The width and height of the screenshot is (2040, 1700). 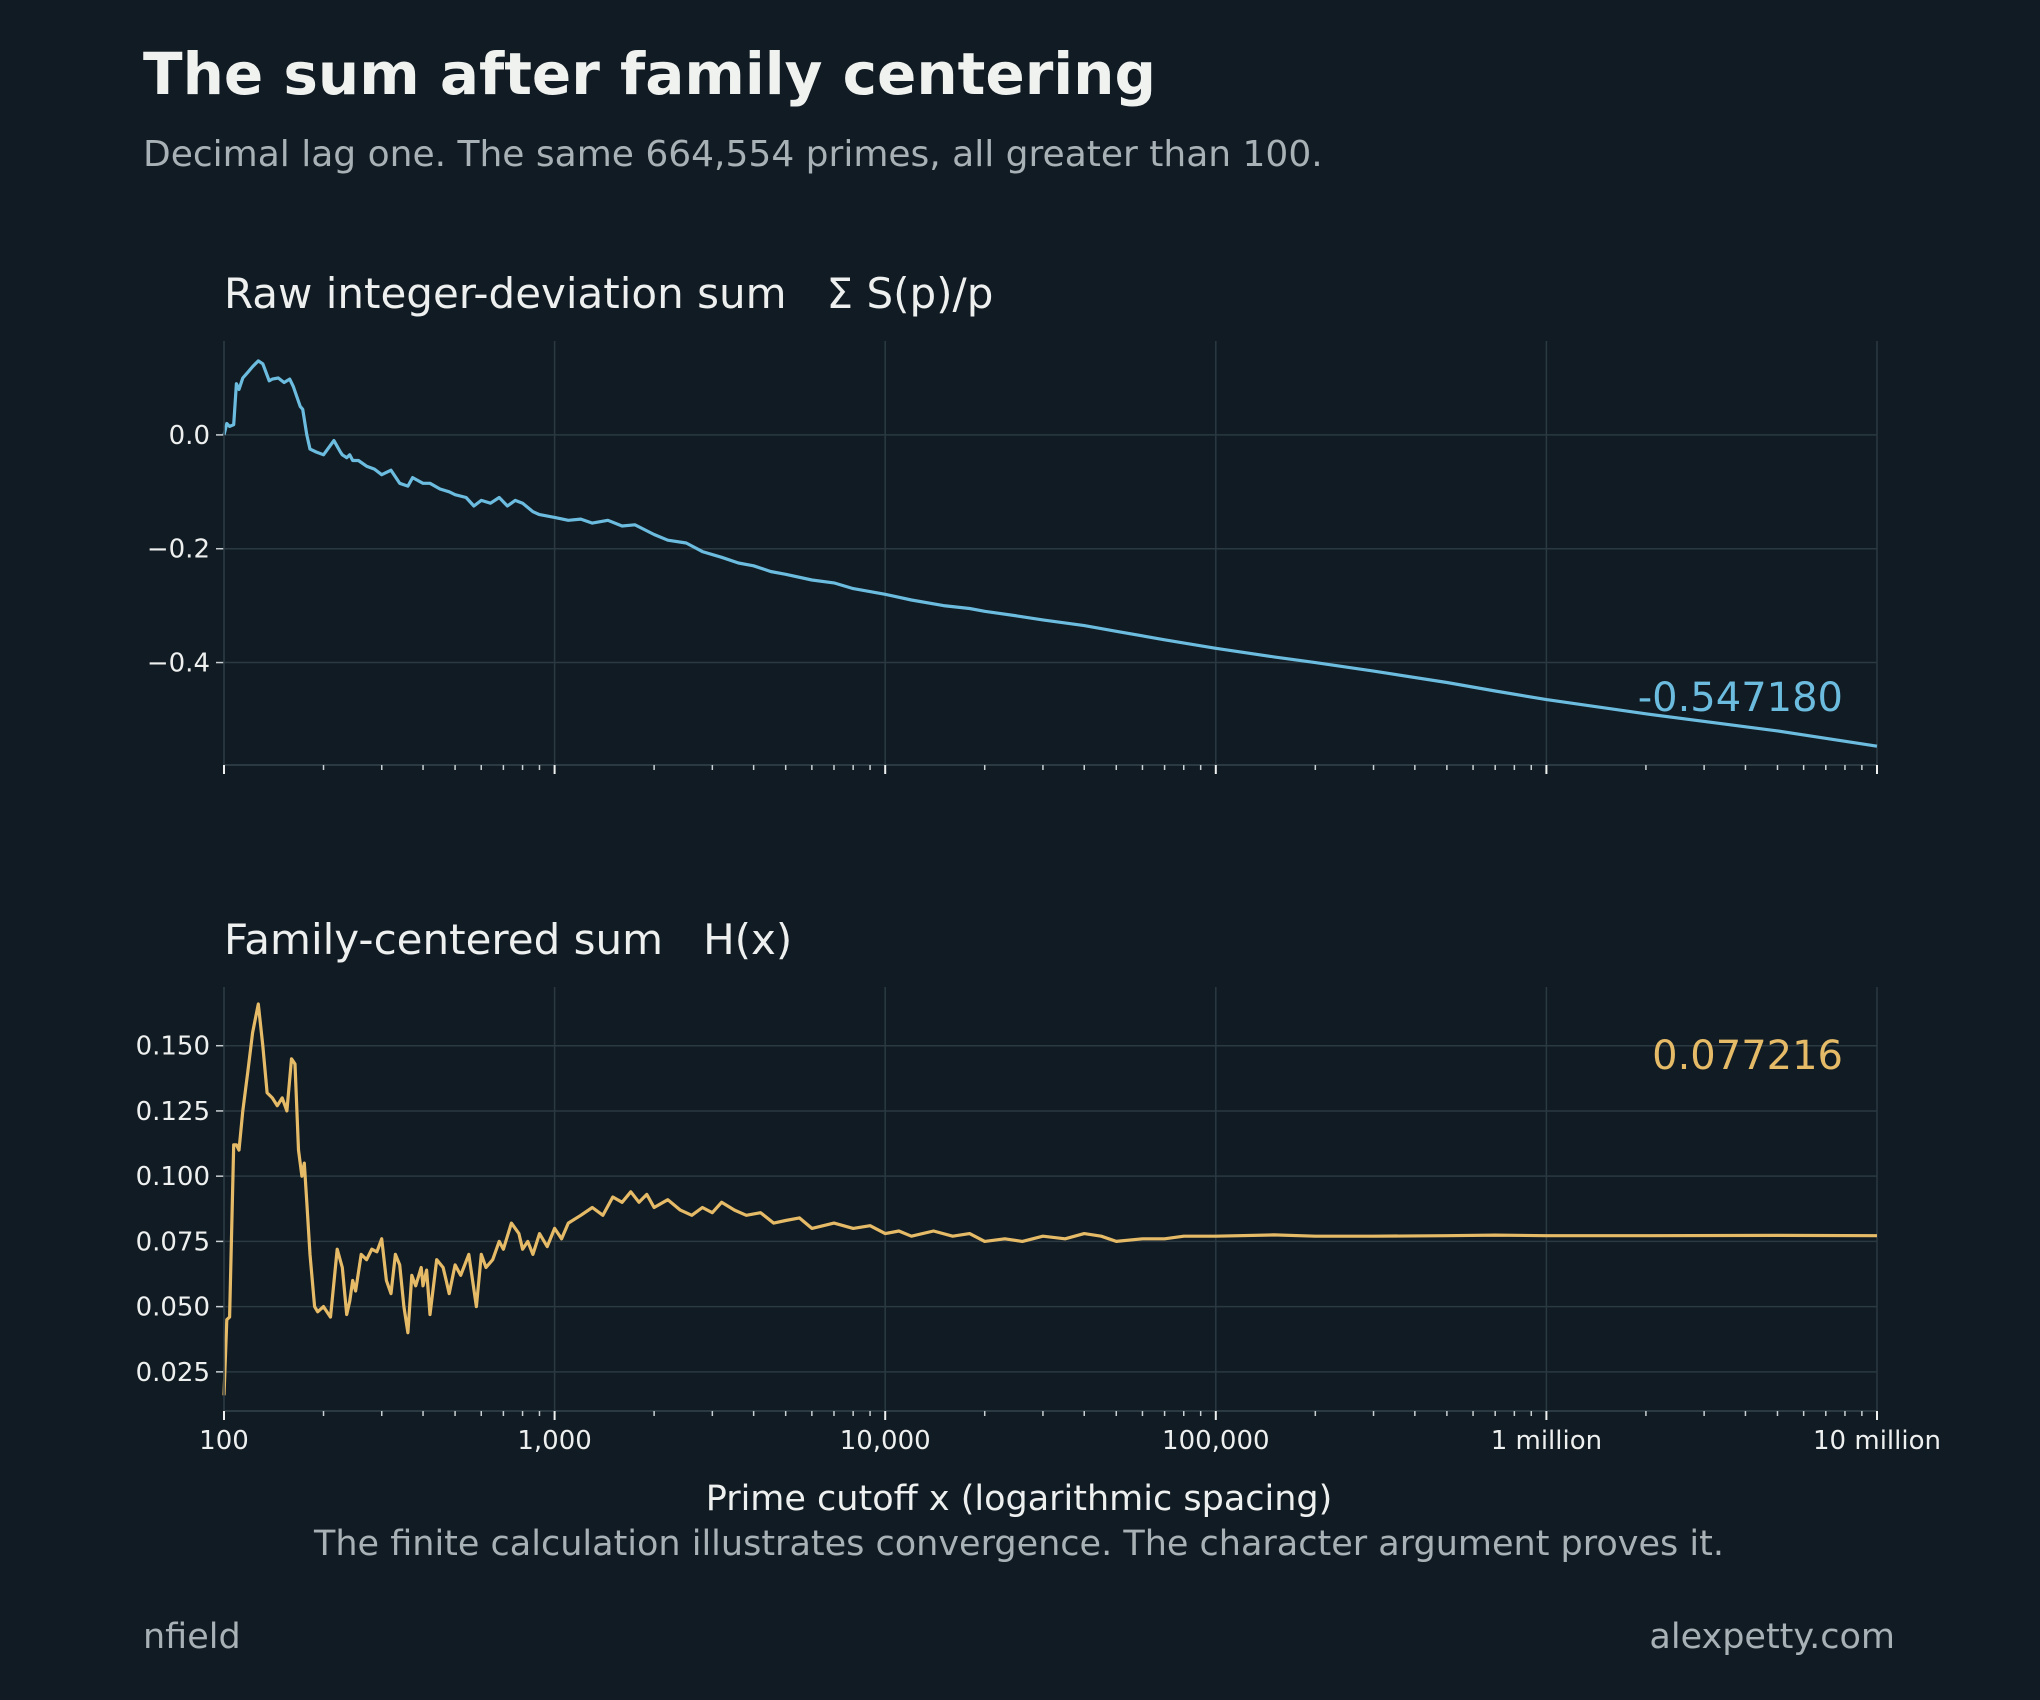 I want to click on x-tick-label: 1,000, so click(x=554, y=1441).